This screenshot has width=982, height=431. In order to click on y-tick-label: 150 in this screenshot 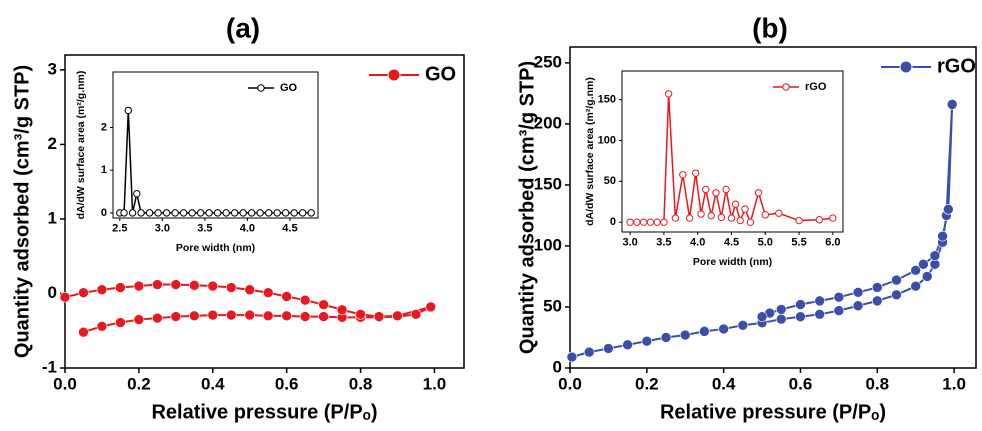, I will do `click(607, 100)`.